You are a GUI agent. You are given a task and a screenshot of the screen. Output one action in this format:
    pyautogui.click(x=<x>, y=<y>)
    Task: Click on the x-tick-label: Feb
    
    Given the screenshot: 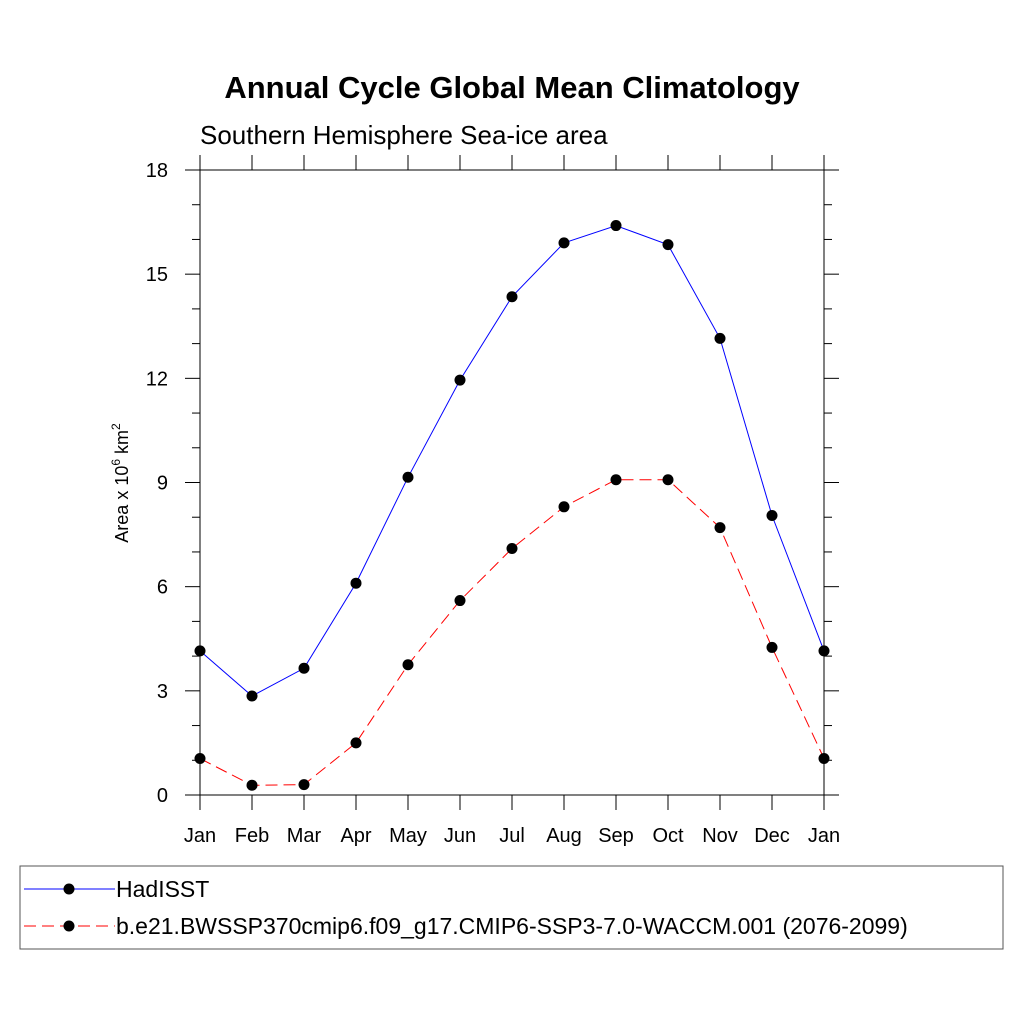 What is the action you would take?
    pyautogui.click(x=252, y=836)
    